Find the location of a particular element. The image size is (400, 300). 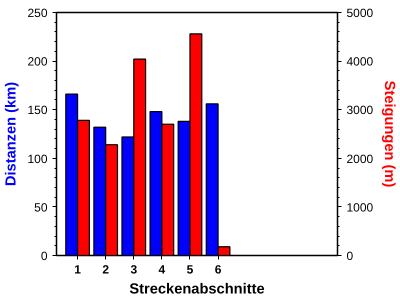

x-tick-label: 5 is located at coordinates (190, 269).